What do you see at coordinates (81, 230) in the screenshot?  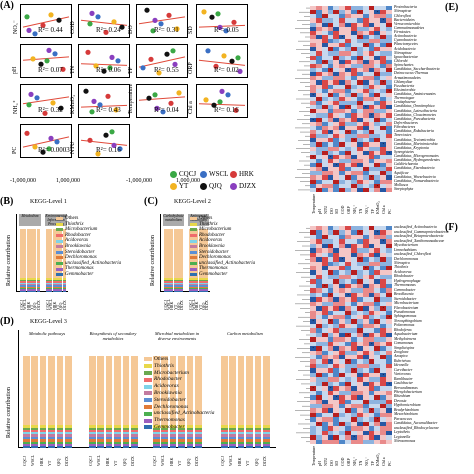 I see `legend-label: Microbacterium` at bounding box center [81, 230].